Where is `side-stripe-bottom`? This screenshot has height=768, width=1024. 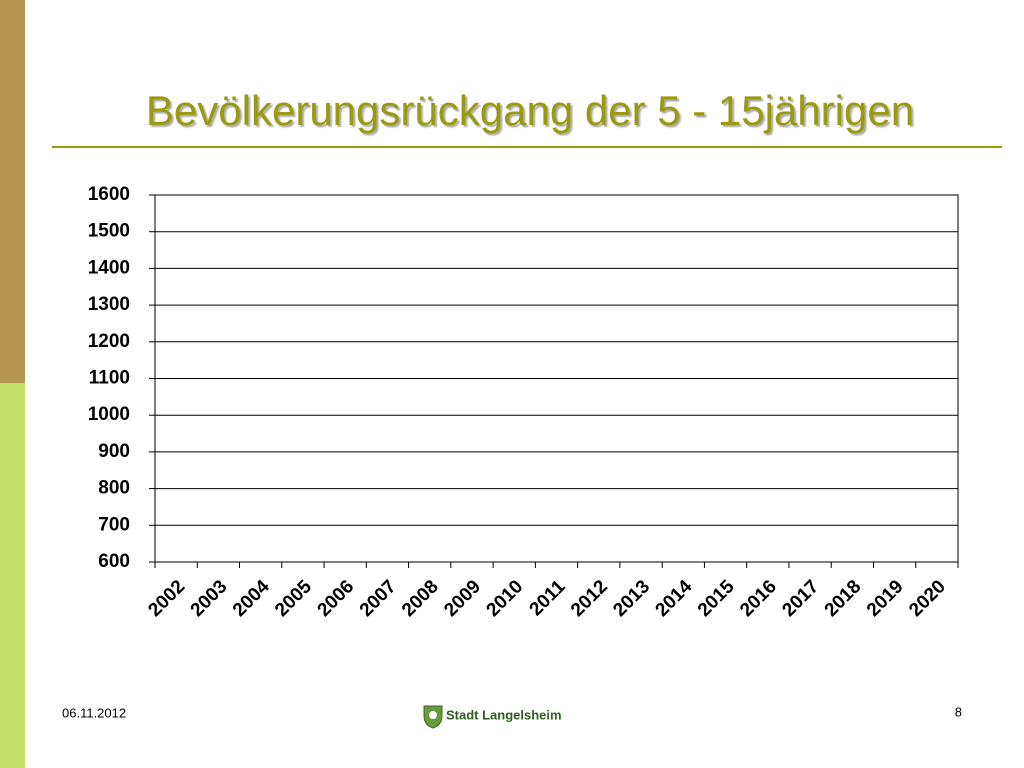
side-stripe-bottom is located at coordinates (12, 575).